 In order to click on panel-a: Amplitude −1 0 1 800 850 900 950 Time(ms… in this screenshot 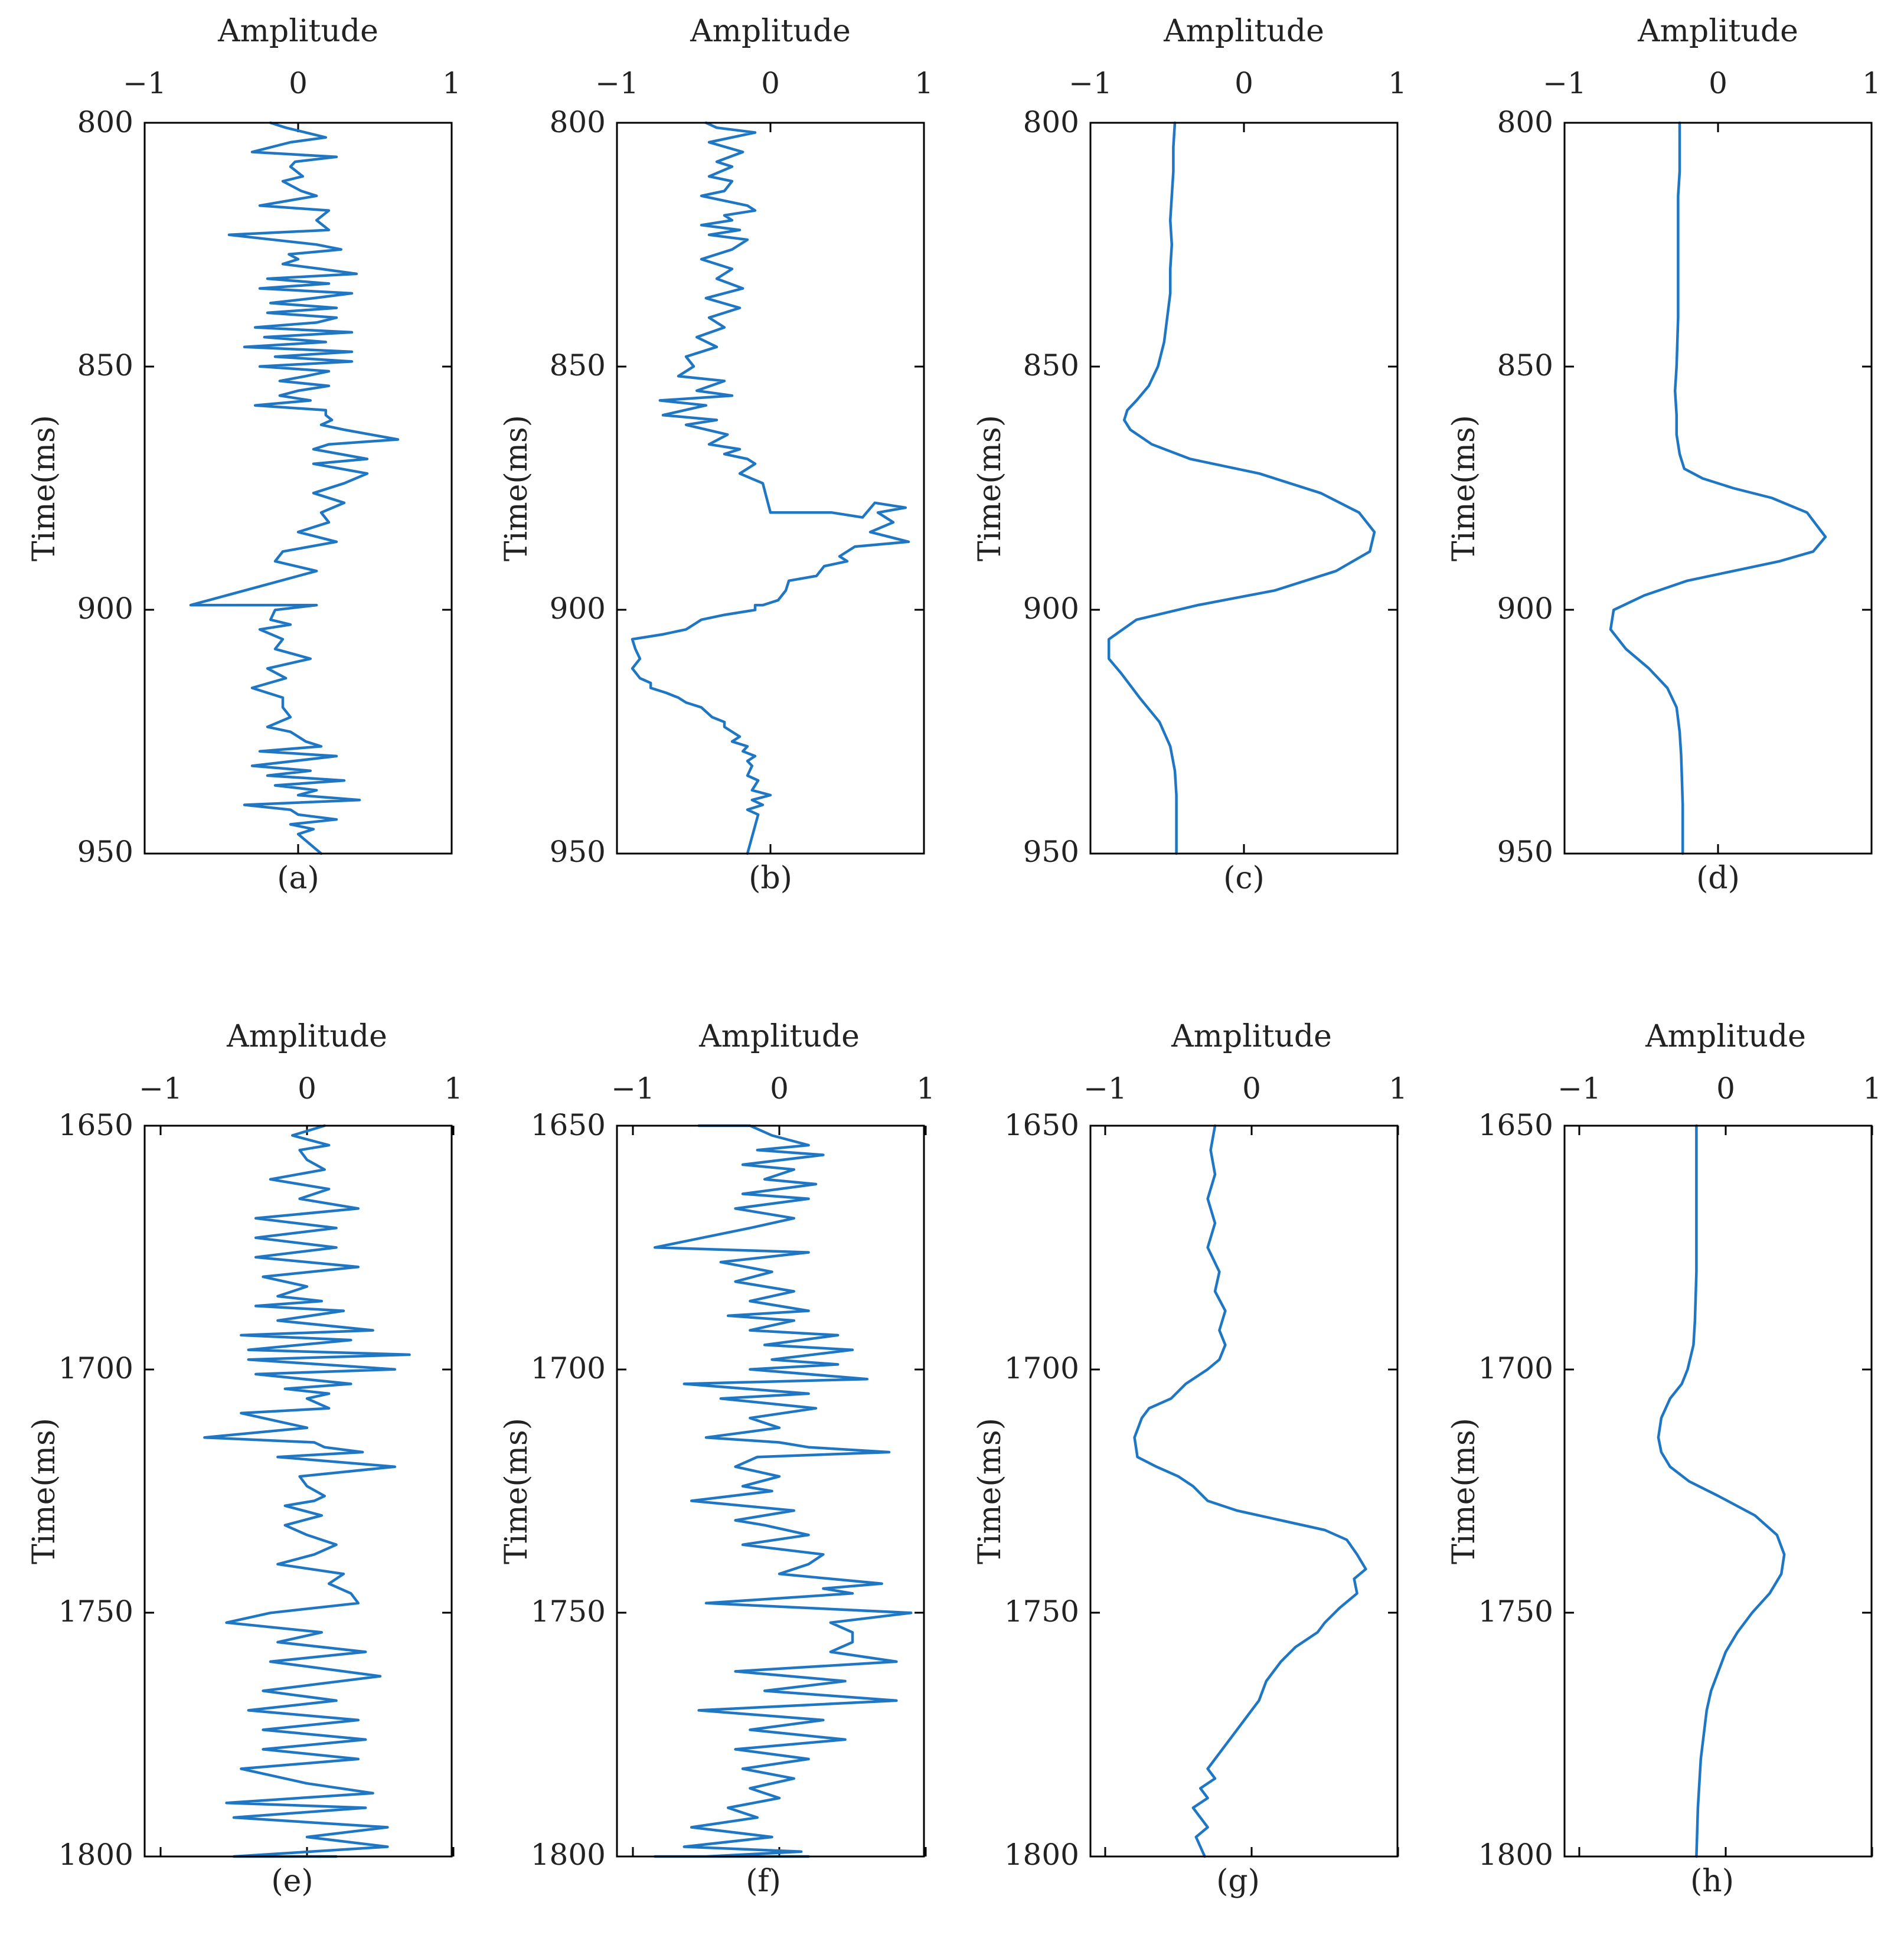, I will do `click(244, 455)`.